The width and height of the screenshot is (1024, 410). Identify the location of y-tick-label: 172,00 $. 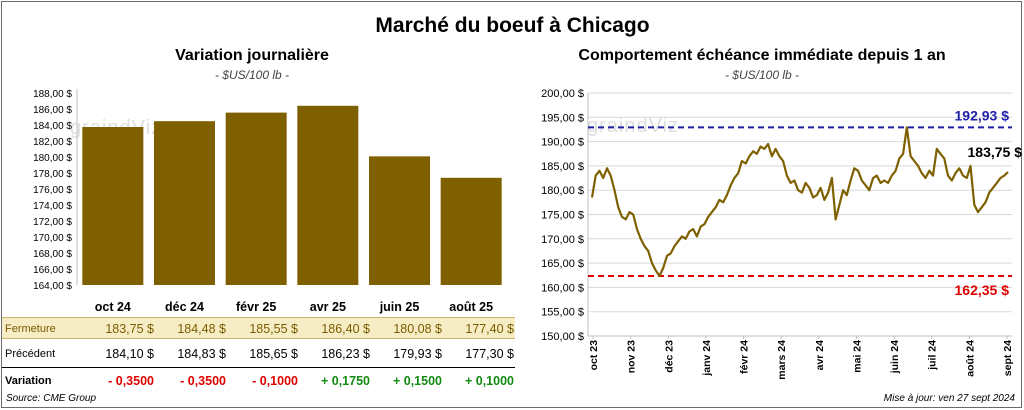
(52, 222).